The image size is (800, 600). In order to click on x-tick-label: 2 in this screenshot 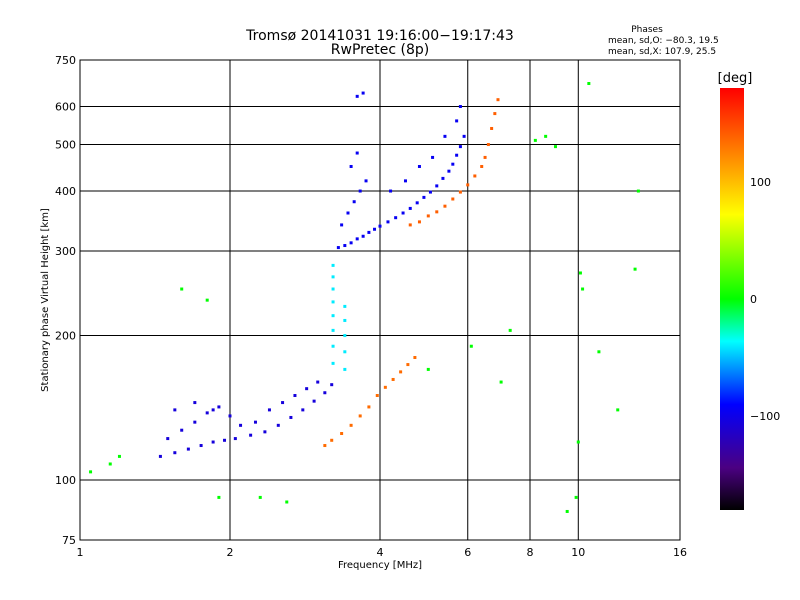, I will do `click(230, 552)`.